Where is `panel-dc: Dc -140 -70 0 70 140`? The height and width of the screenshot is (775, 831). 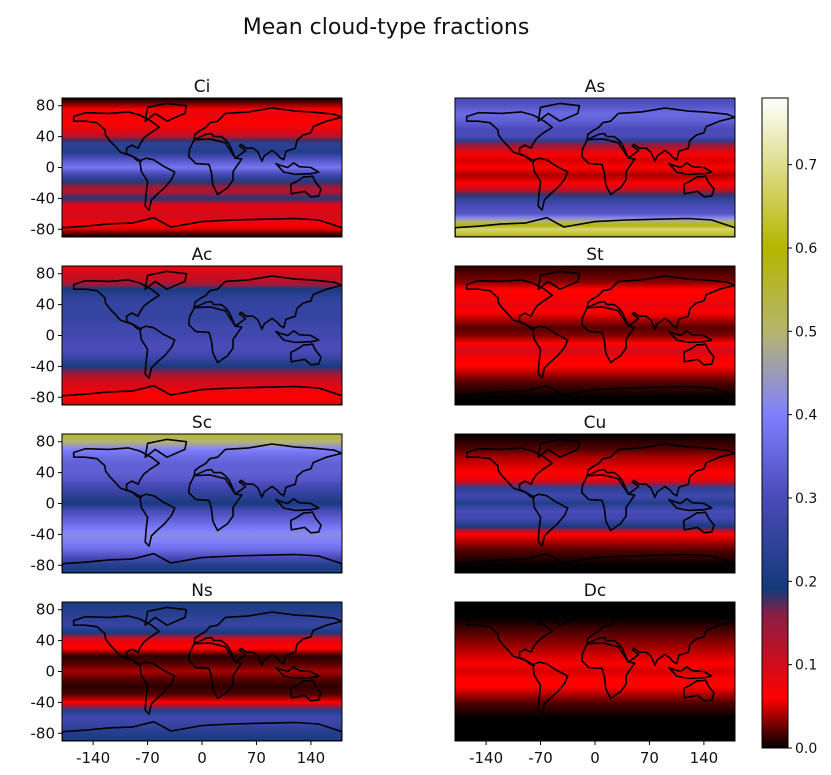
panel-dc: Dc -140 -70 0 70 140 is located at coordinates (595, 674).